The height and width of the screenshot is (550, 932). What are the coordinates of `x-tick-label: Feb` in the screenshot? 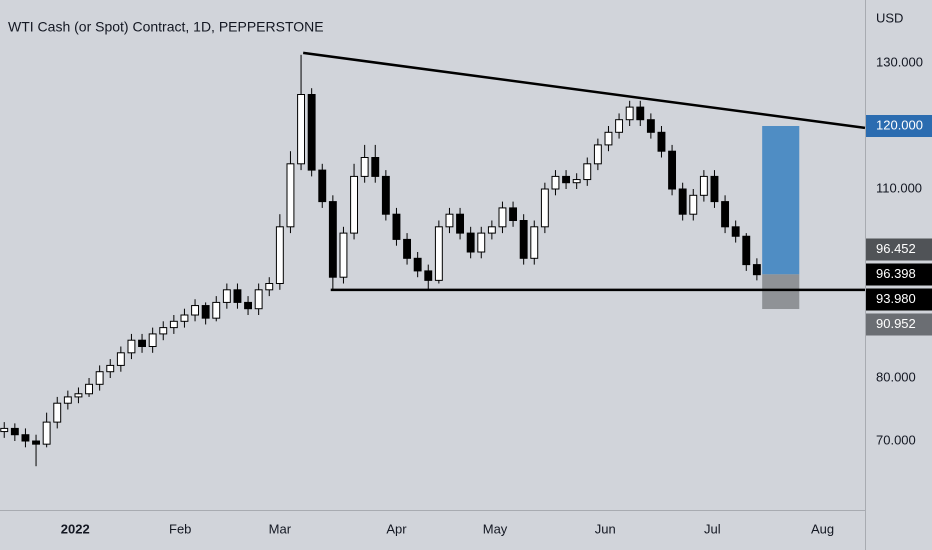 It's located at (180, 528).